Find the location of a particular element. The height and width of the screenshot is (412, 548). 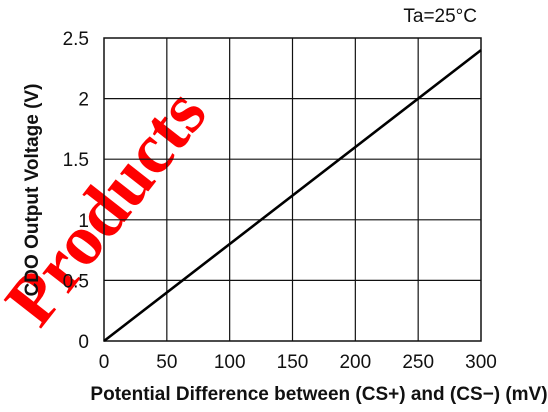

temperature-annotation: Ta=25°C is located at coordinates (440, 16).